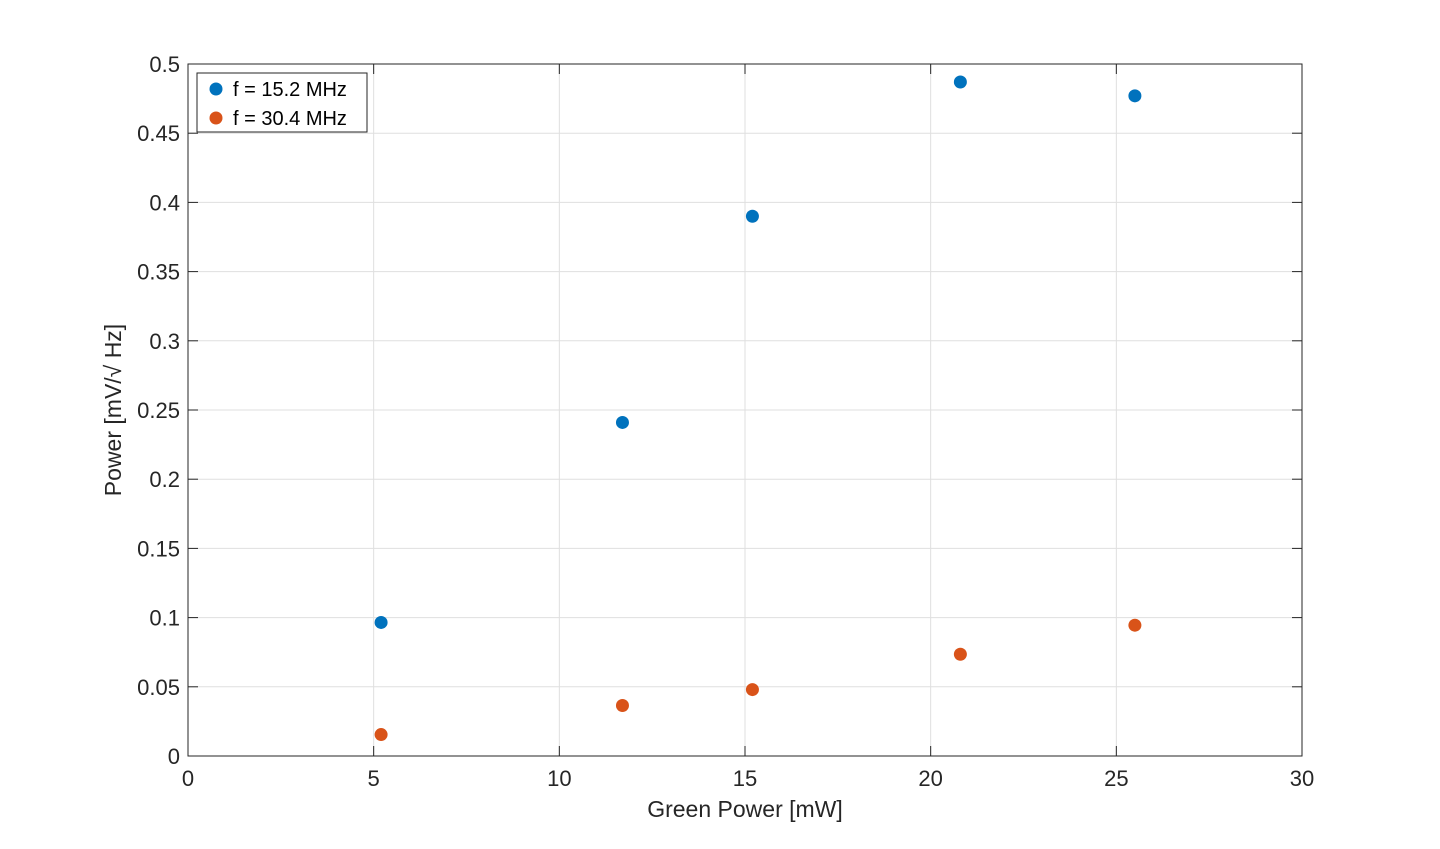 Image resolution: width=1440 pixels, height=849 pixels. I want to click on y-tick-label: 0.1, so click(164, 618).